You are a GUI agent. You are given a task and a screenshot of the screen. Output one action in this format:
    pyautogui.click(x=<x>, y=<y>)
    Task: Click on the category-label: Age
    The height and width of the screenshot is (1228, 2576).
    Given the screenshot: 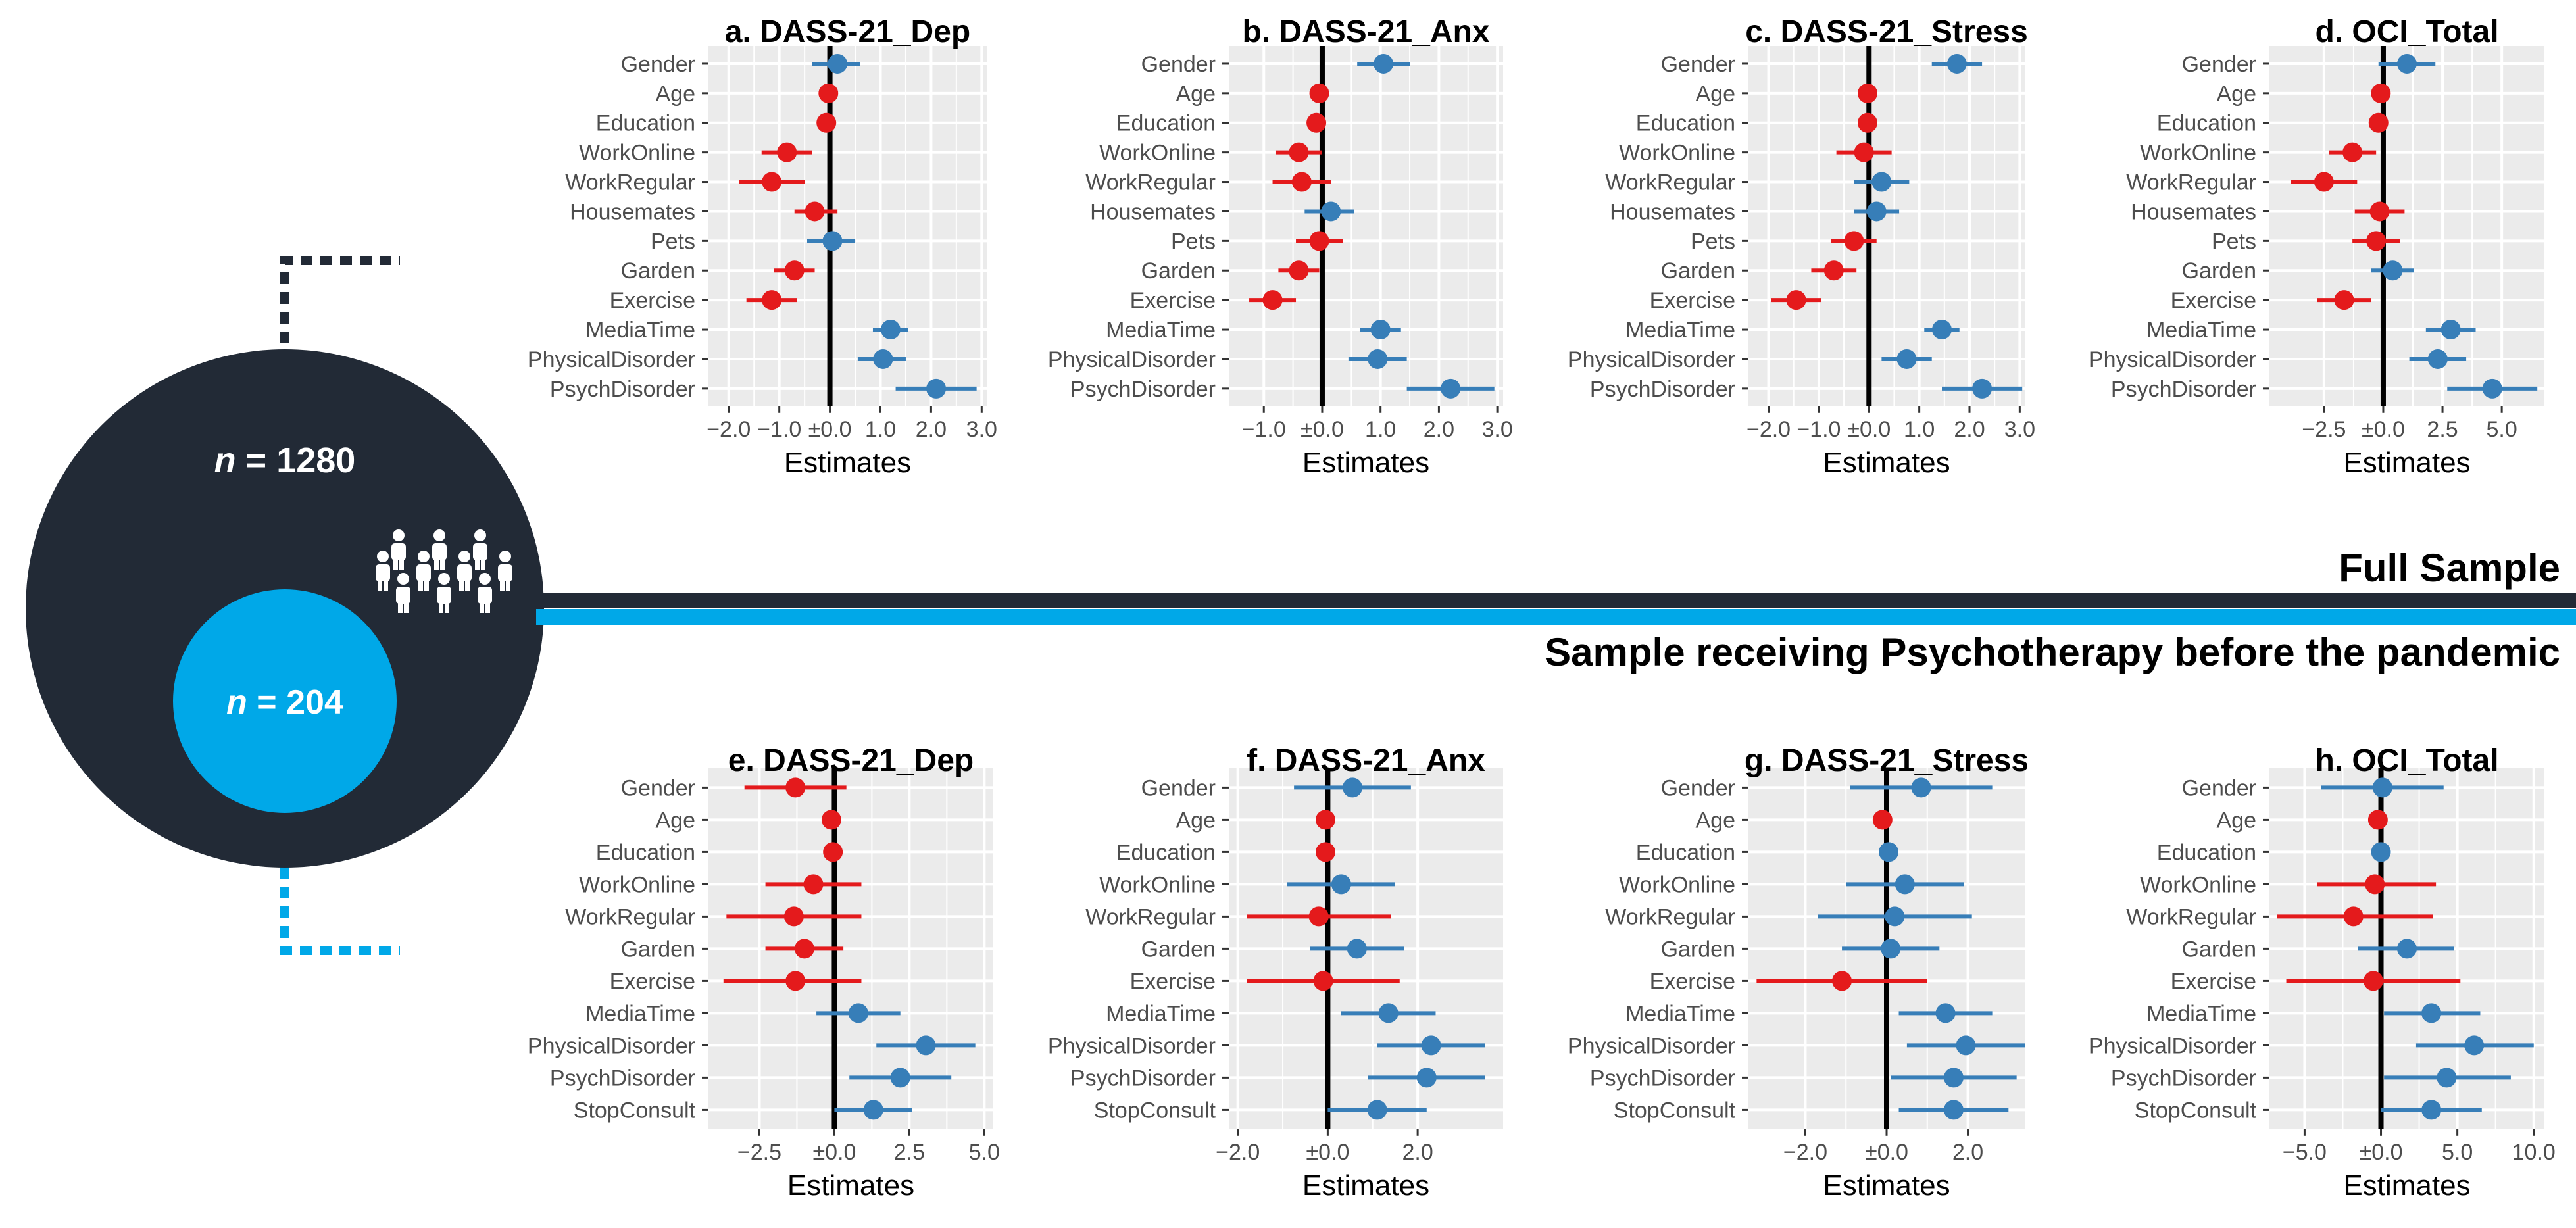 What is the action you would take?
    pyautogui.click(x=1716, y=94)
    